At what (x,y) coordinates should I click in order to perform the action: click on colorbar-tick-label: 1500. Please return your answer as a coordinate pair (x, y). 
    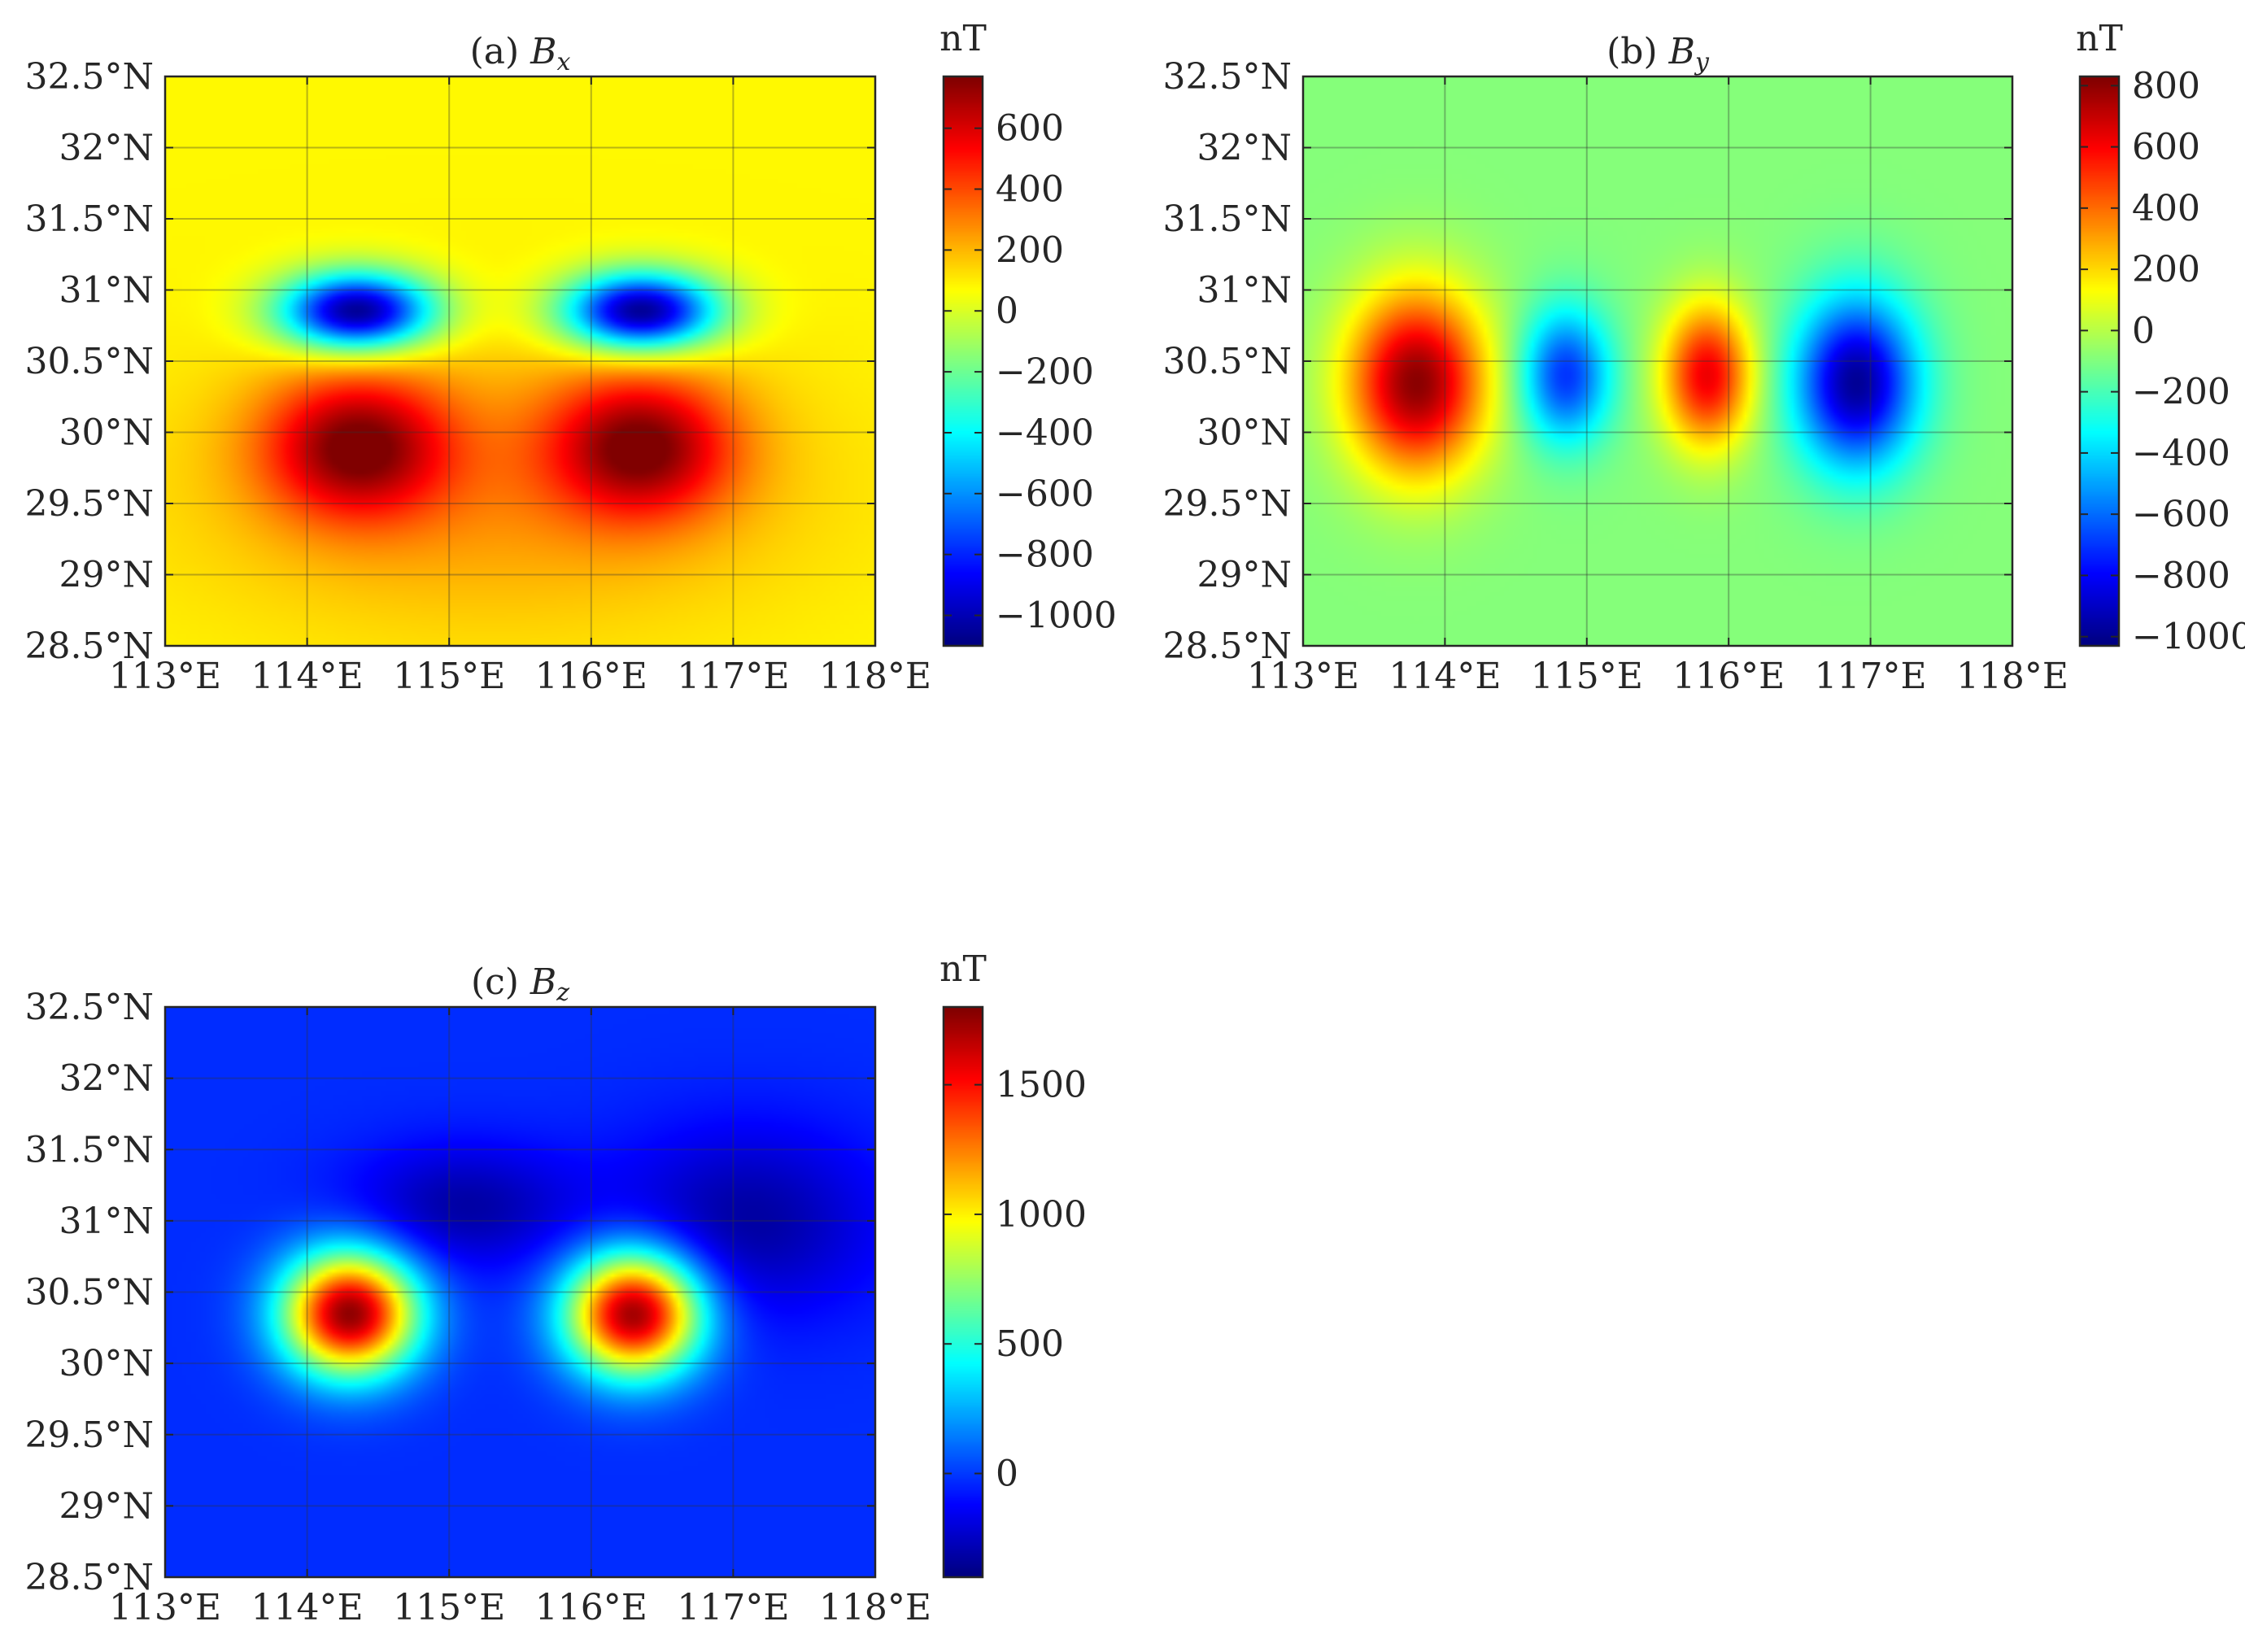
    Looking at the image, I should click on (1041, 1085).